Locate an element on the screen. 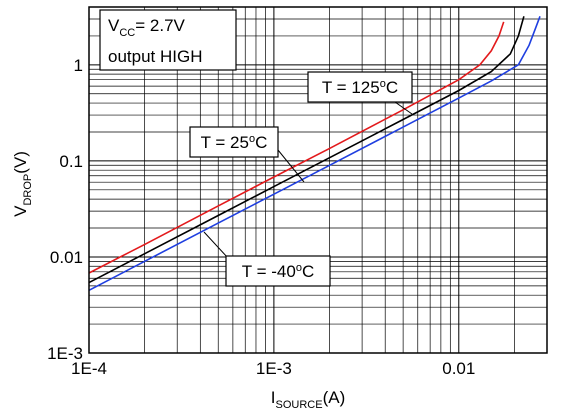 The width and height of the screenshot is (564, 412). condition-output: output HIGH is located at coordinates (155, 56).